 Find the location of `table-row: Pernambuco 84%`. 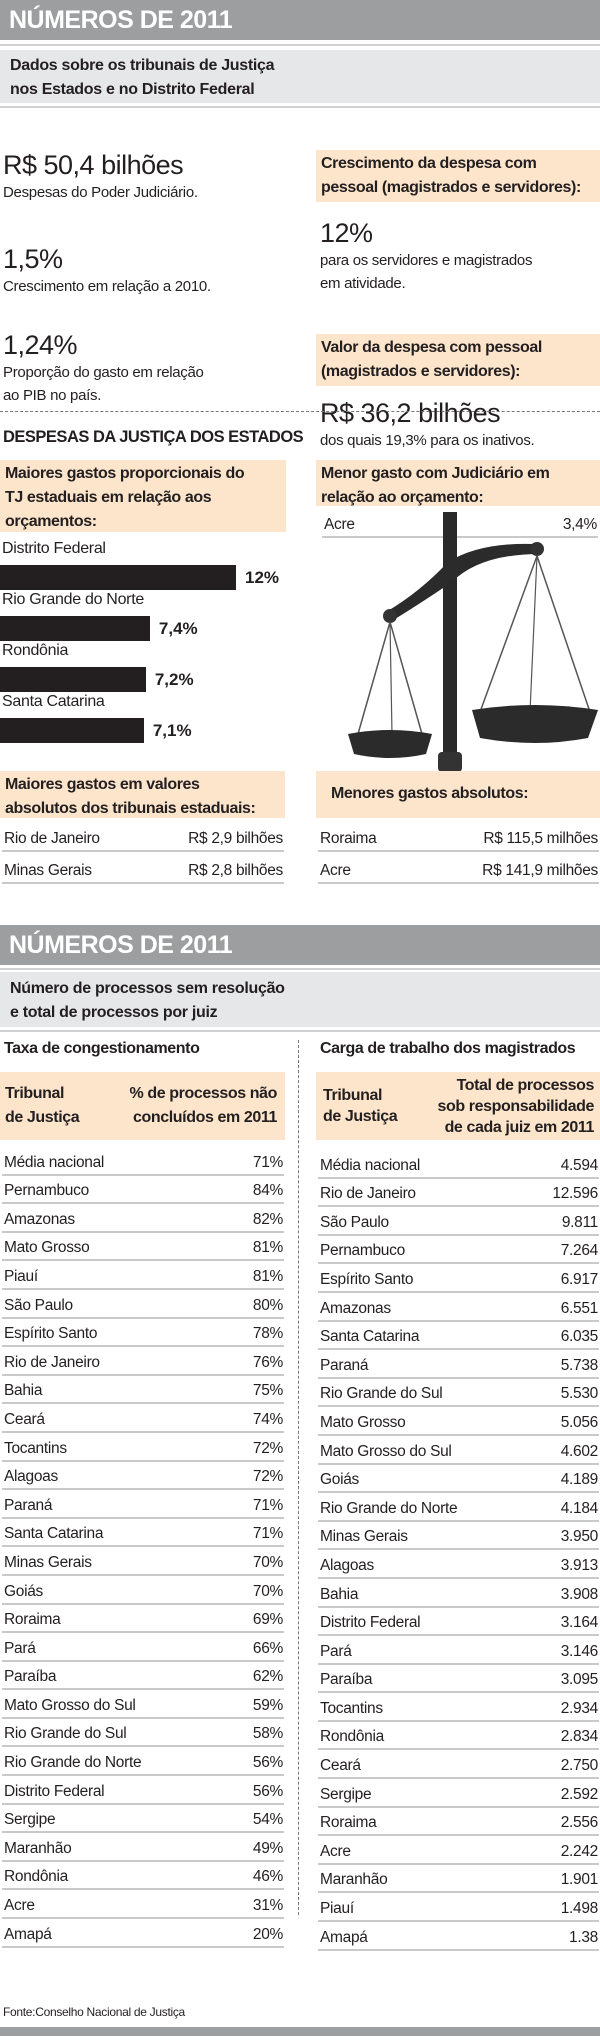

table-row: Pernambuco 84% is located at coordinates (143, 1190).